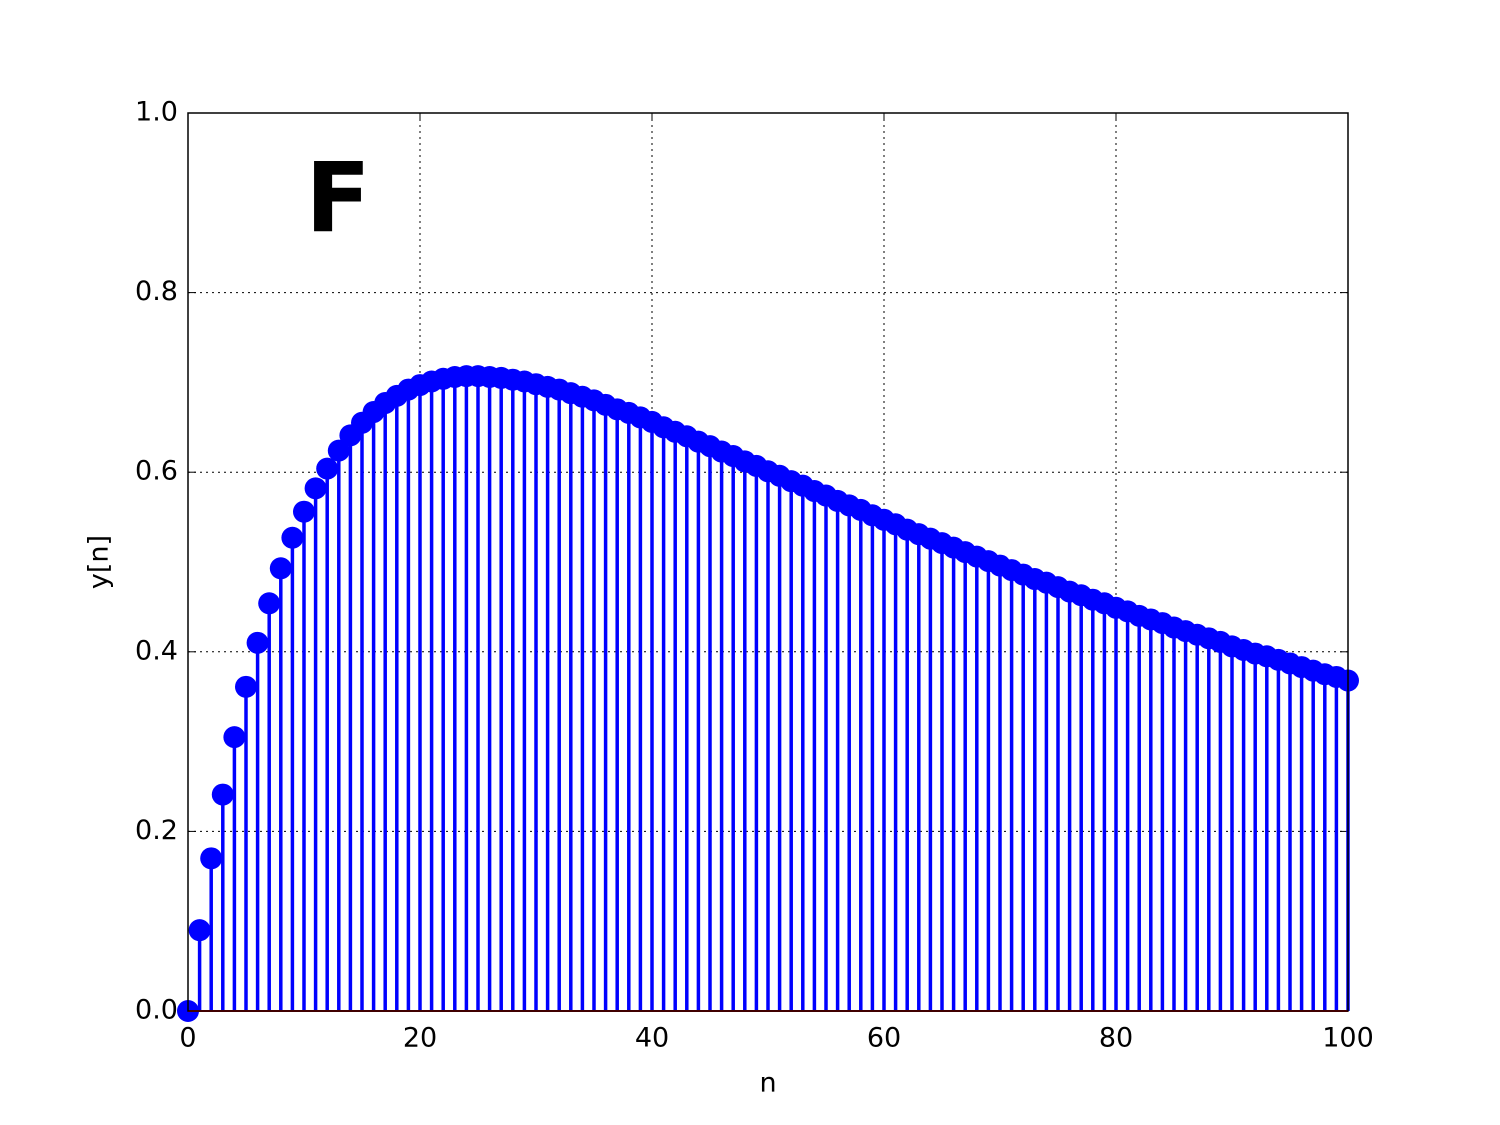 Image resolution: width=1500 pixels, height=1125 pixels. What do you see at coordinates (338, 198) in the screenshot?
I see `annotation: F` at bounding box center [338, 198].